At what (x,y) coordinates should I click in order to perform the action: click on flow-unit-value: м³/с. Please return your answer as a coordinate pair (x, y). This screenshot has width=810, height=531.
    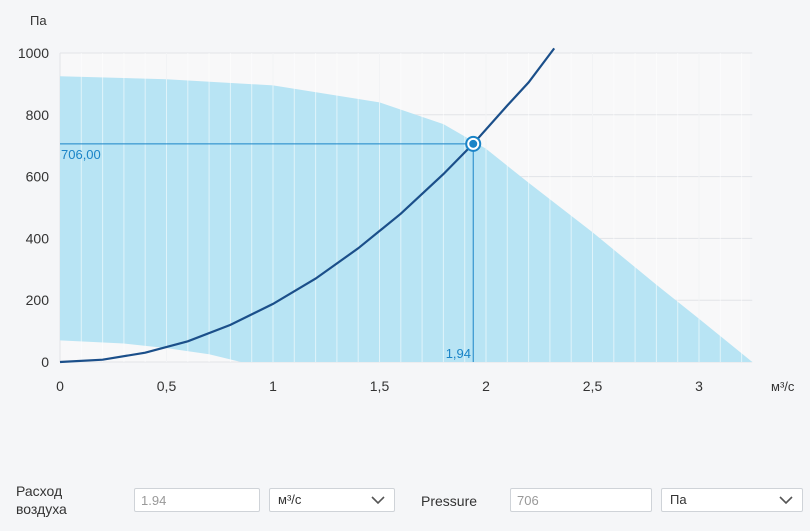
    Looking at the image, I should click on (290, 499).